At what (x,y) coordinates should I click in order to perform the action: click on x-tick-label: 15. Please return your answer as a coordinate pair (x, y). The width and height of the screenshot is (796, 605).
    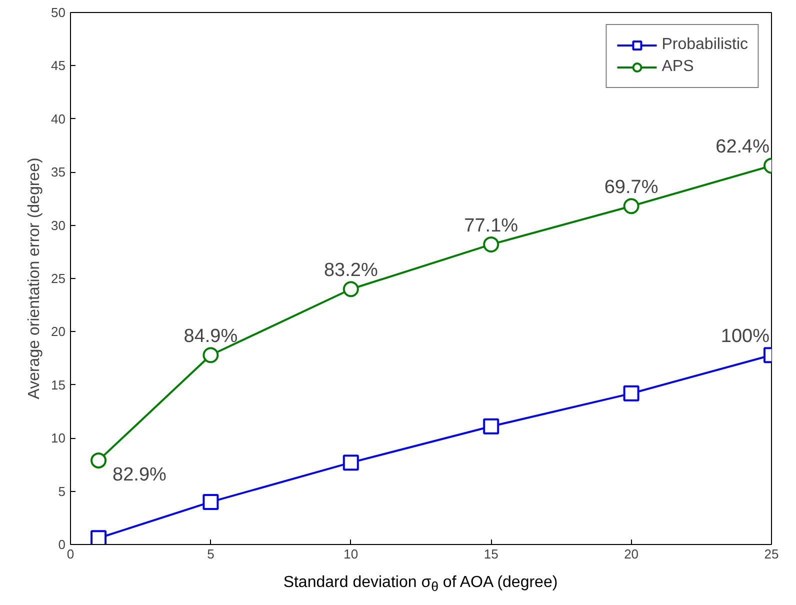
    Looking at the image, I should click on (491, 554).